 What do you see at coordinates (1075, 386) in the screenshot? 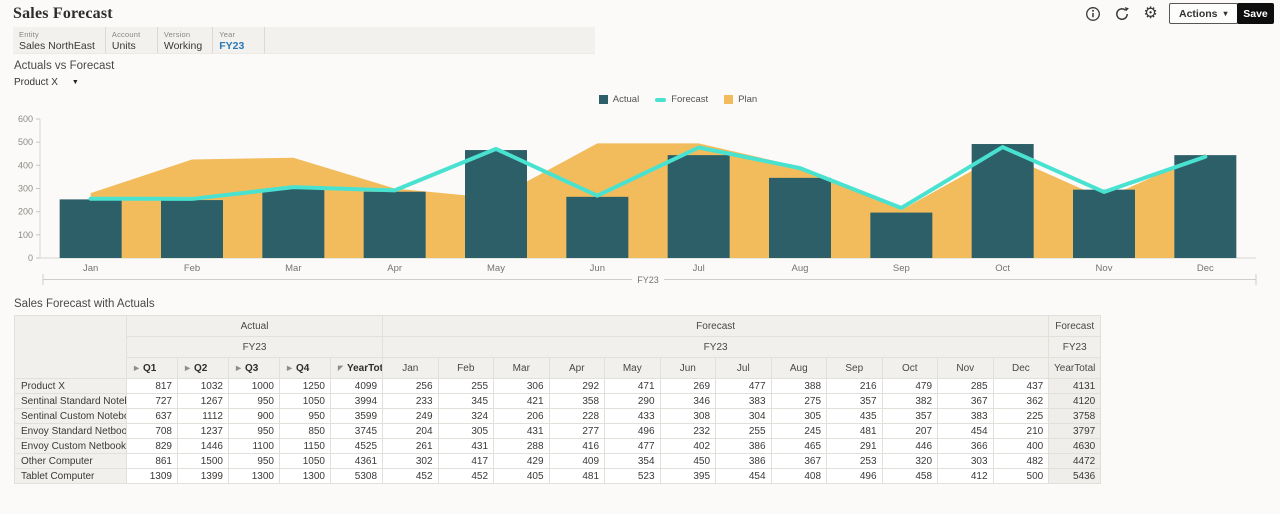
I see `grid-cell: 4131` at bounding box center [1075, 386].